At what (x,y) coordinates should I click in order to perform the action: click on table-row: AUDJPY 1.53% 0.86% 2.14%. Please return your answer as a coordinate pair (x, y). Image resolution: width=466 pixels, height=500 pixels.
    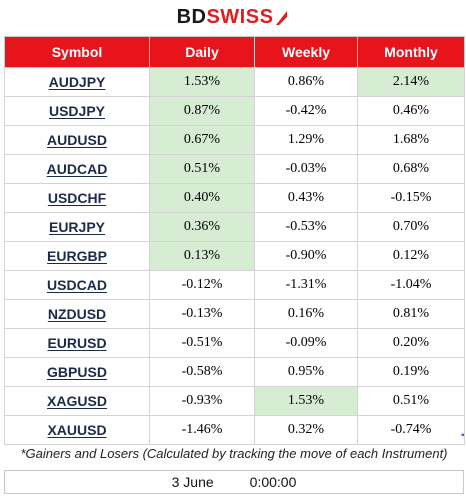
    Looking at the image, I should click on (234, 82).